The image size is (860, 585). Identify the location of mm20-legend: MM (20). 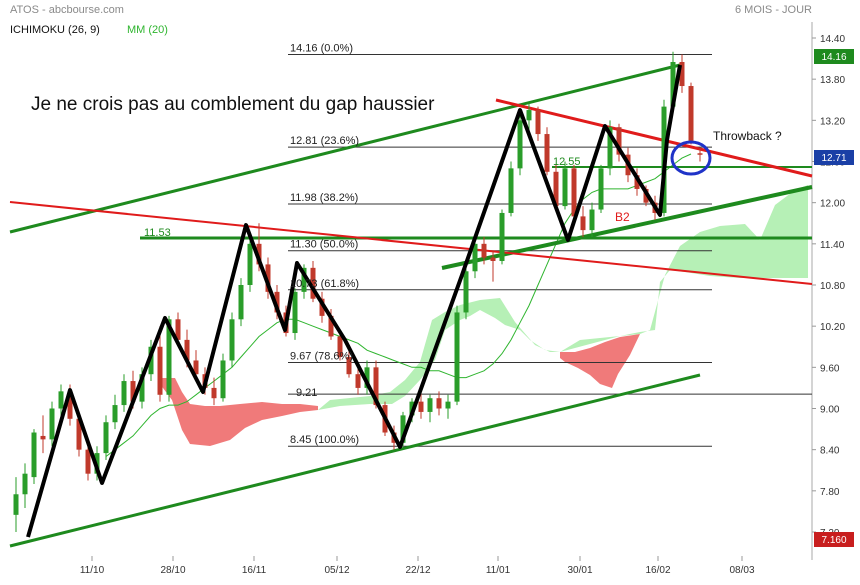
(147, 30).